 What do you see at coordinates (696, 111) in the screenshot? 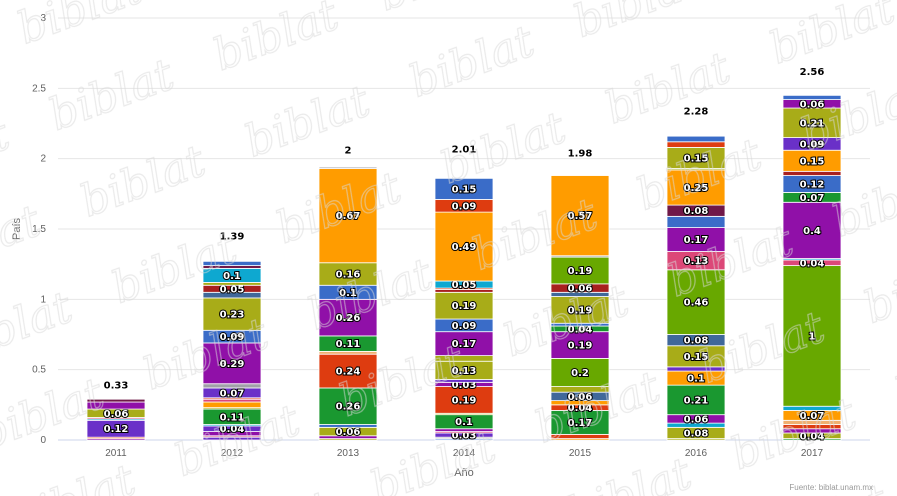
I see `bar-total-label: 2.28` at bounding box center [696, 111].